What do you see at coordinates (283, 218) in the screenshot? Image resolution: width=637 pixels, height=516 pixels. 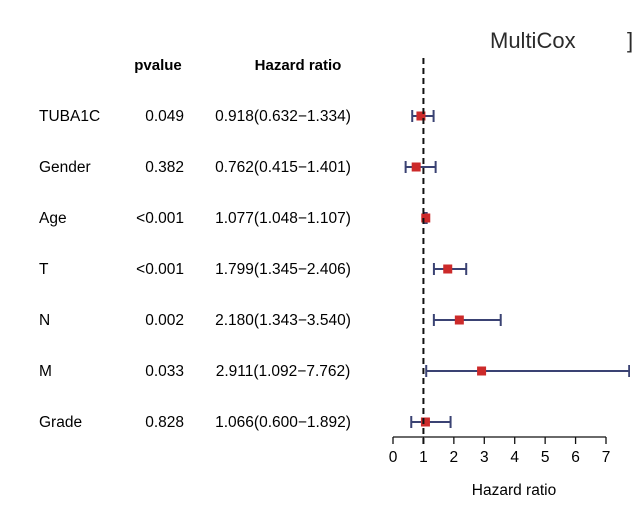 I see `row-hazard-ratio-text: 1.077(1.048−1.107)` at bounding box center [283, 218].